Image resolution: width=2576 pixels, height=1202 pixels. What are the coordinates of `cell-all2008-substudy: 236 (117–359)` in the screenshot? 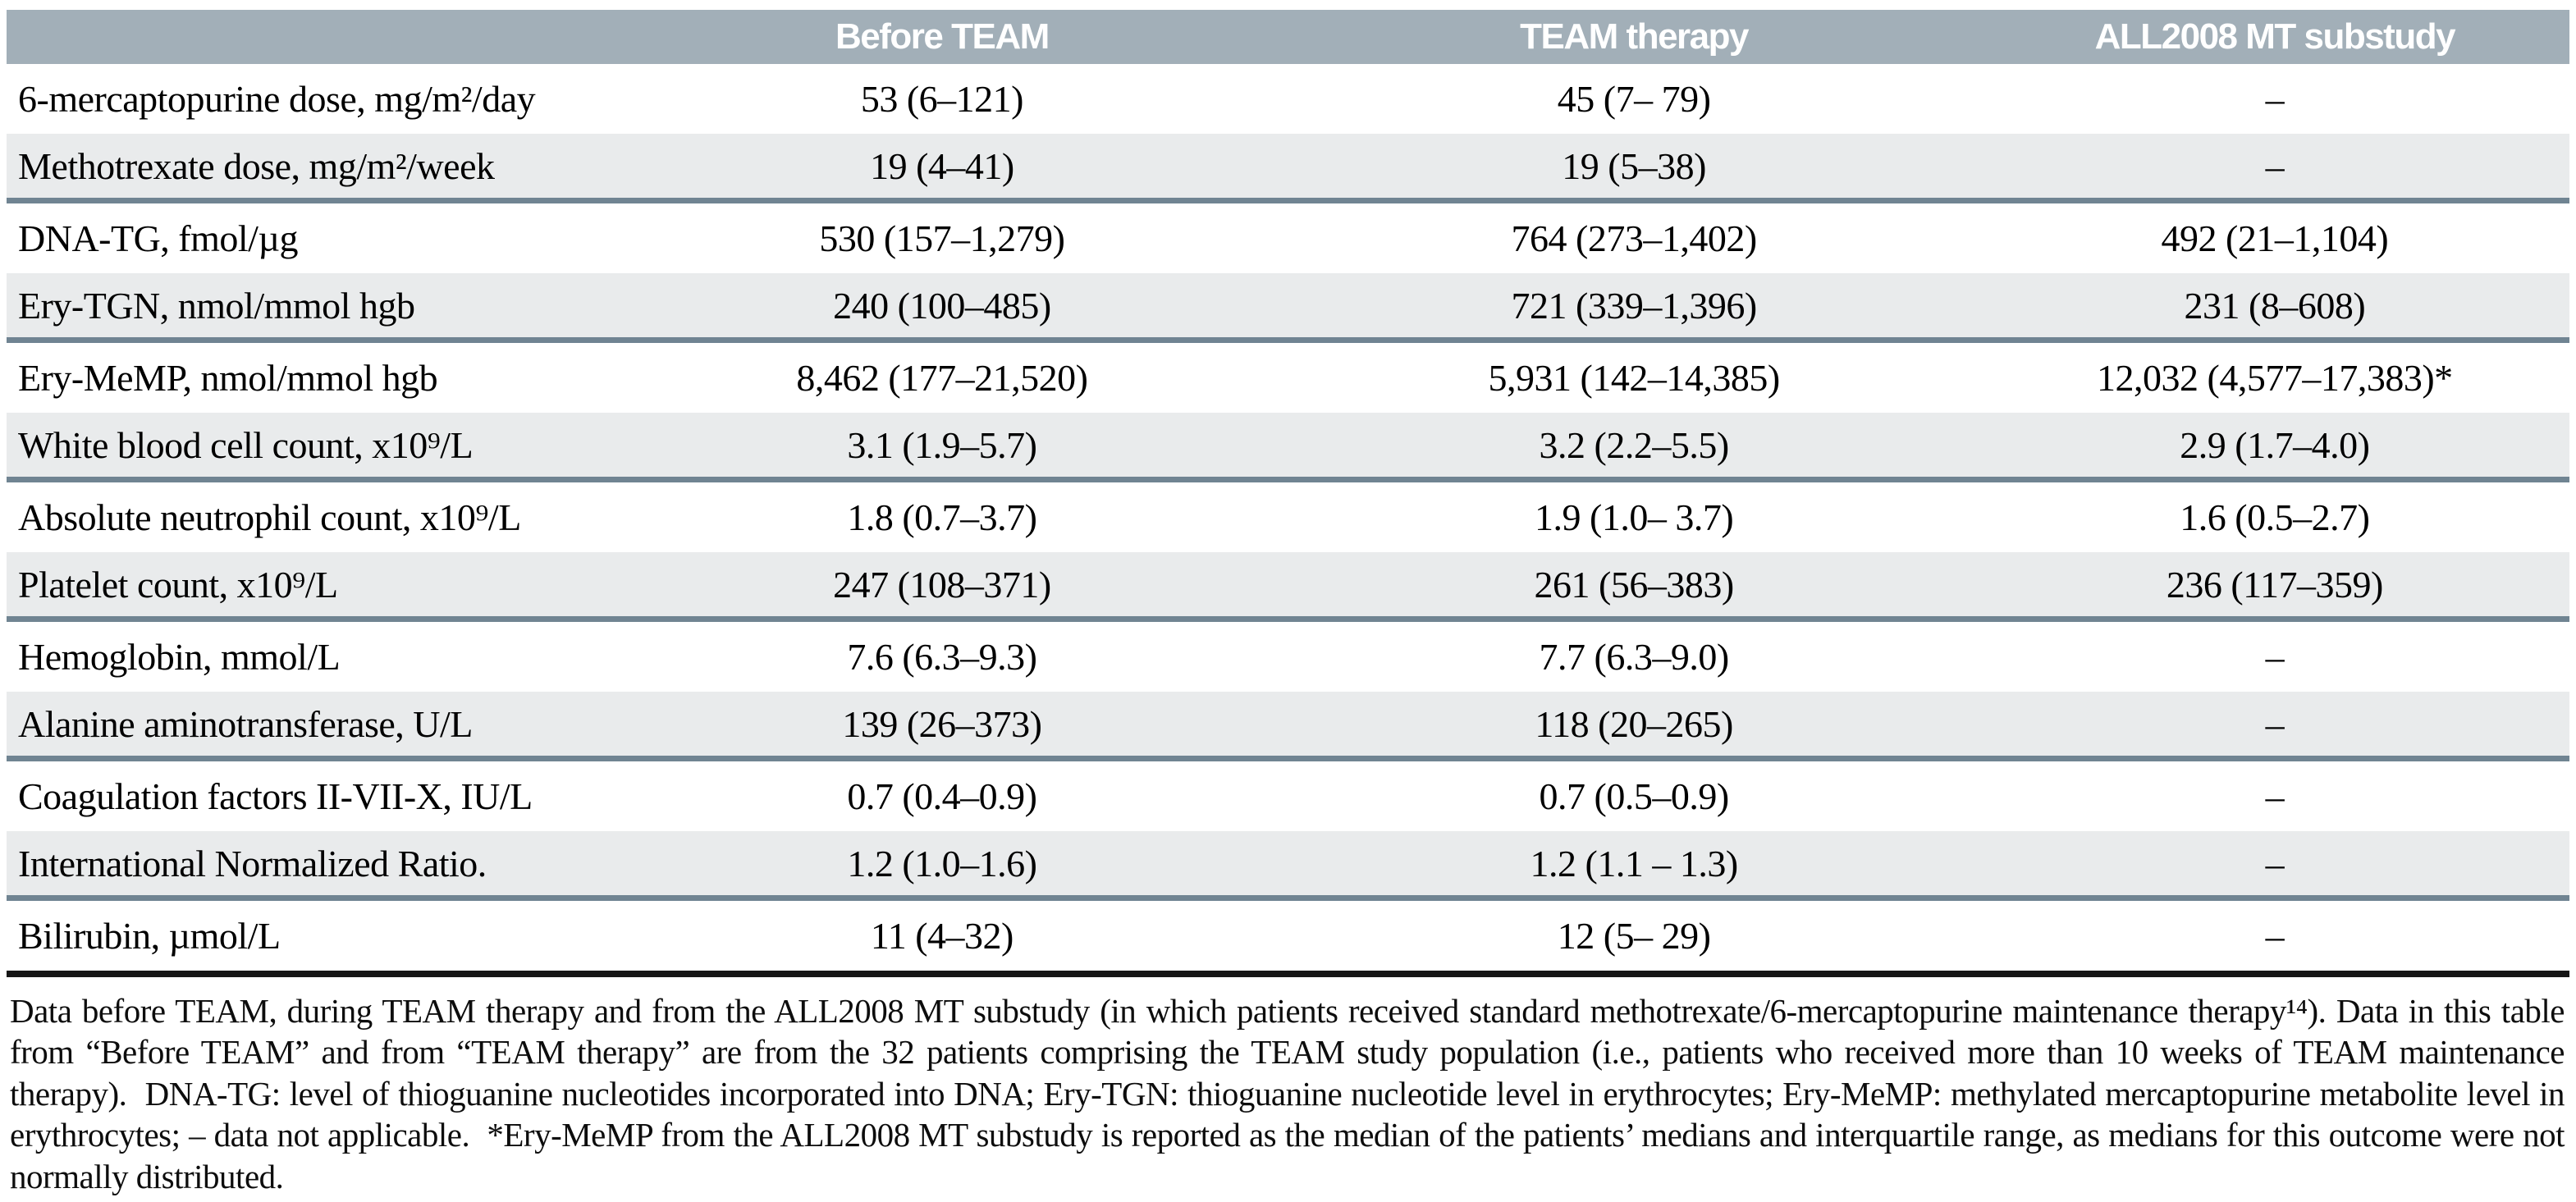 It's located at (2274, 584).